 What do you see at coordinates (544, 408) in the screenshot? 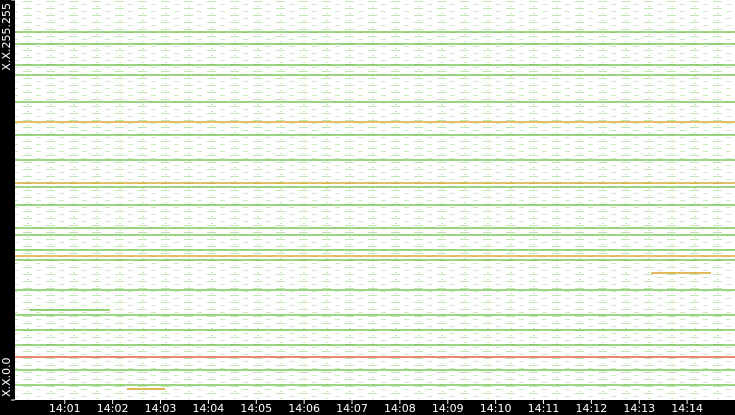
I see `x-tick-label: 14:11` at bounding box center [544, 408].